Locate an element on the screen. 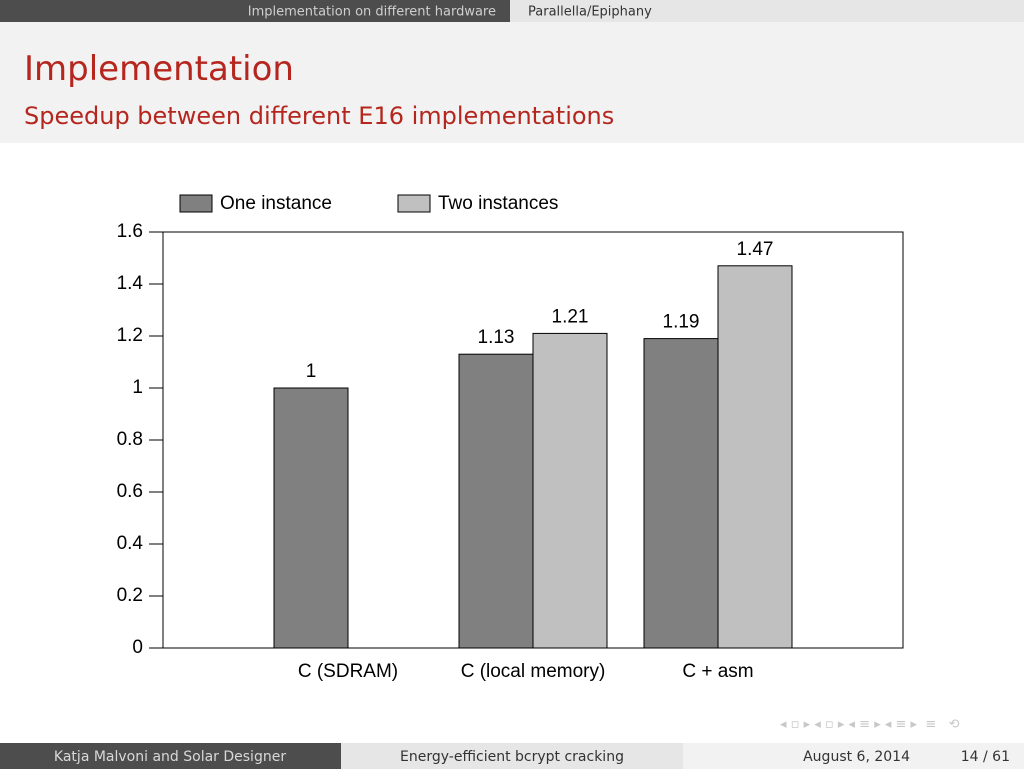  header-left-bg is located at coordinates (255, 11).